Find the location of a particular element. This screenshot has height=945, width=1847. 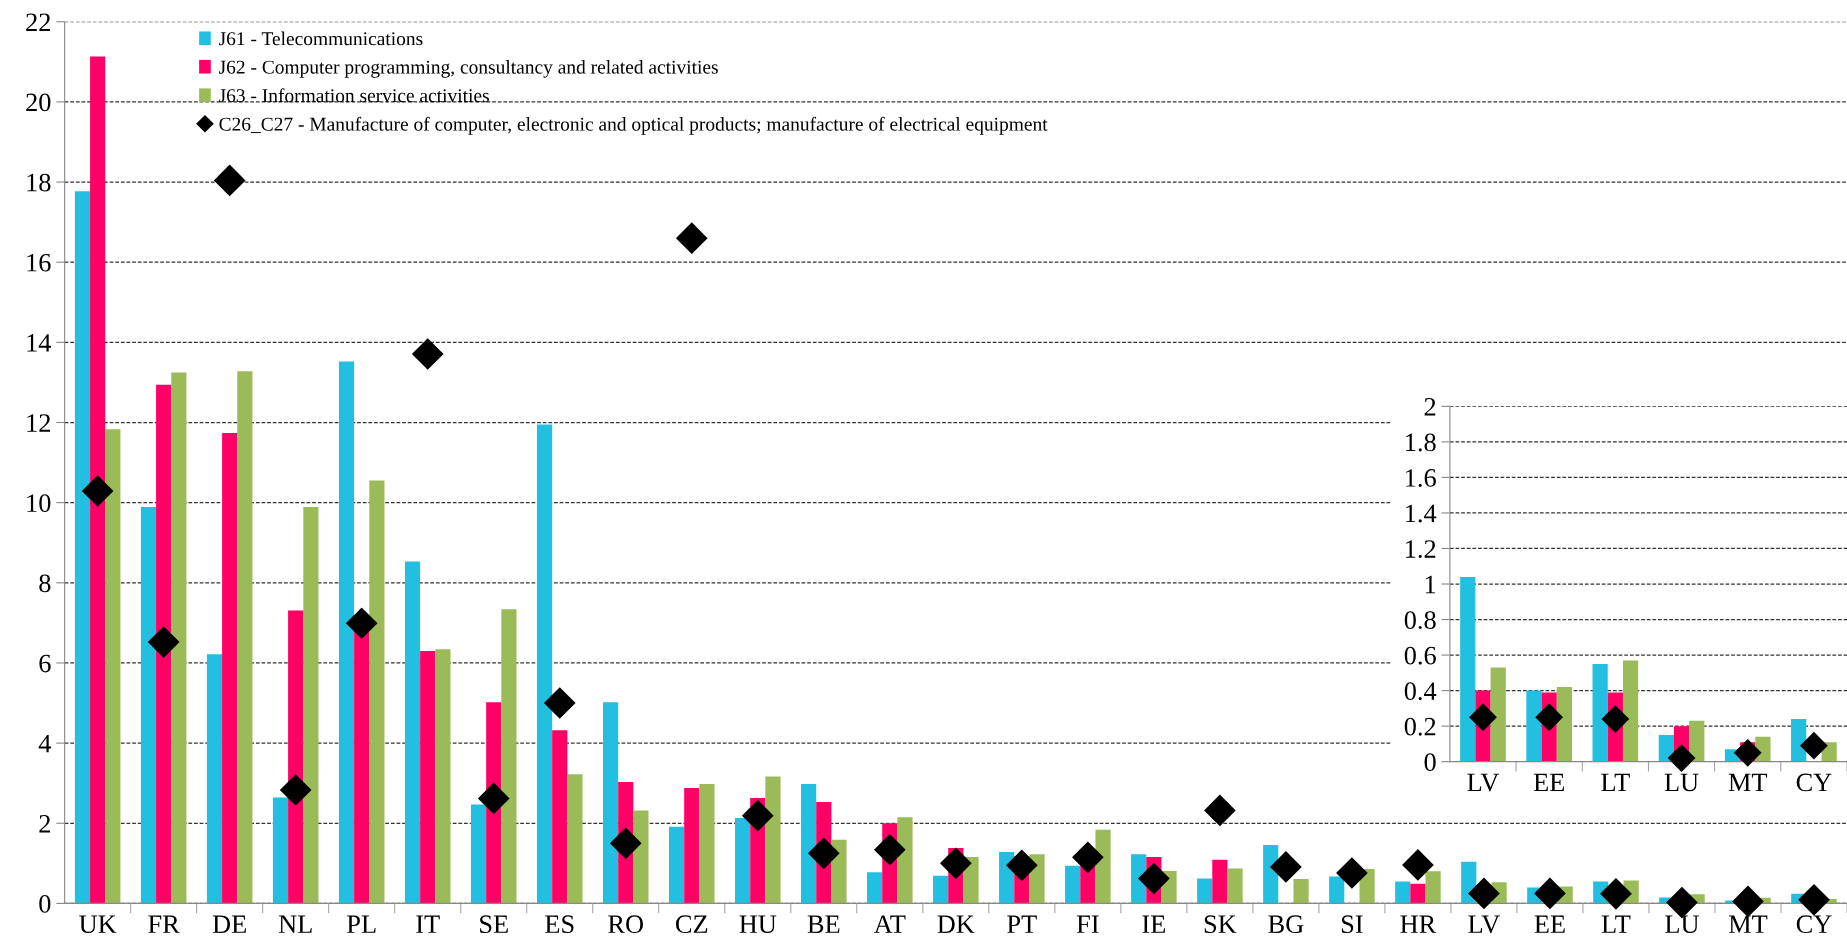

x-tick-label: SK is located at coordinates (1220, 924).